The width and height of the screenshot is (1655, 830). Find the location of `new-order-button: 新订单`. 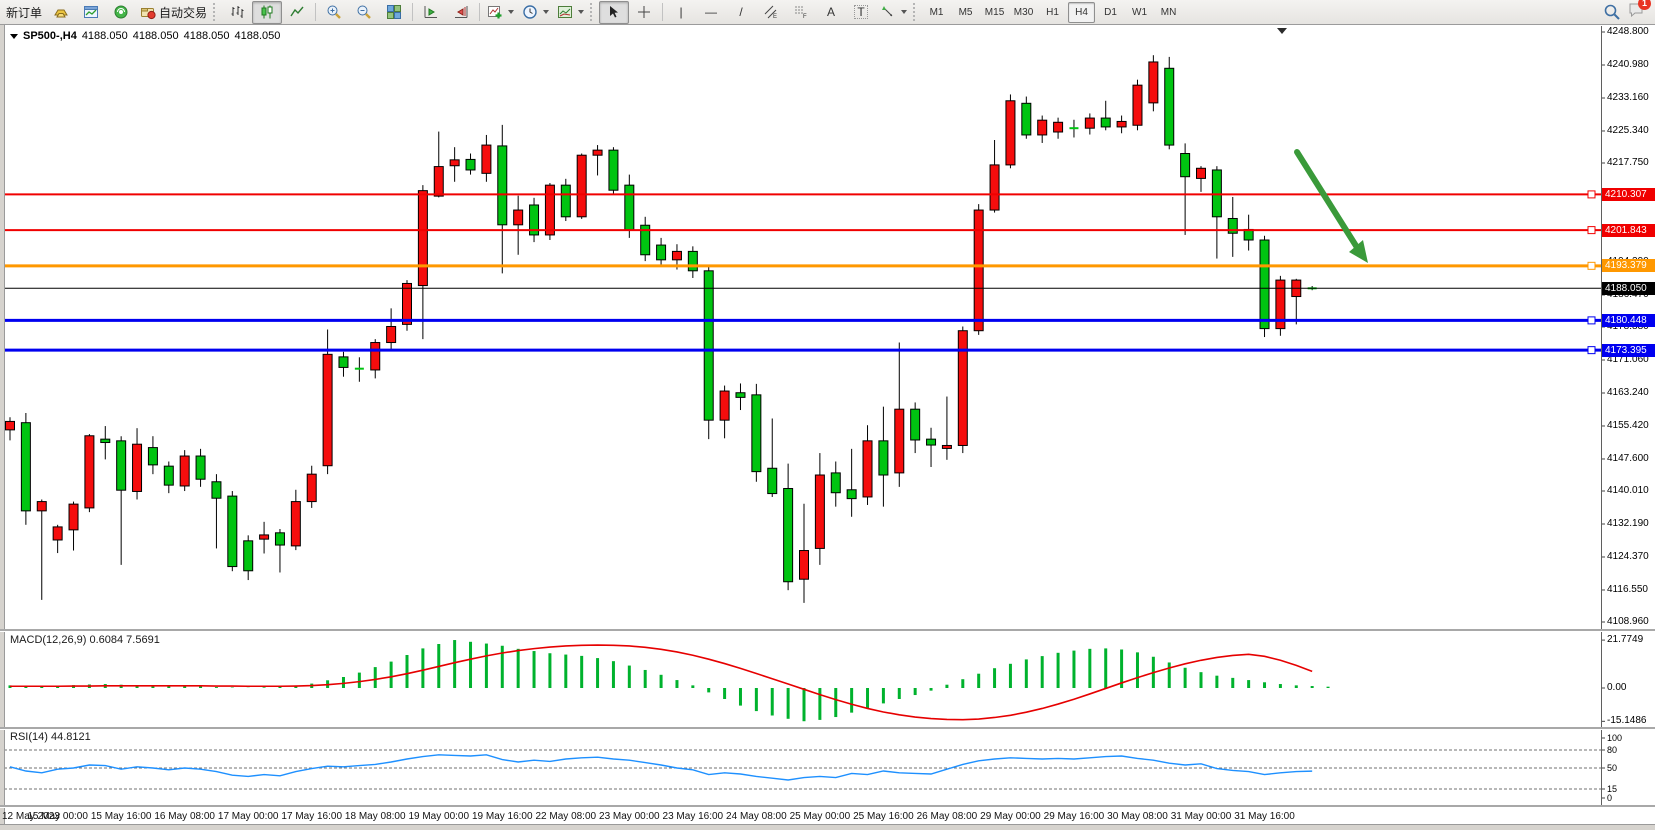

new-order-button: 新订单 is located at coordinates (24, 12).